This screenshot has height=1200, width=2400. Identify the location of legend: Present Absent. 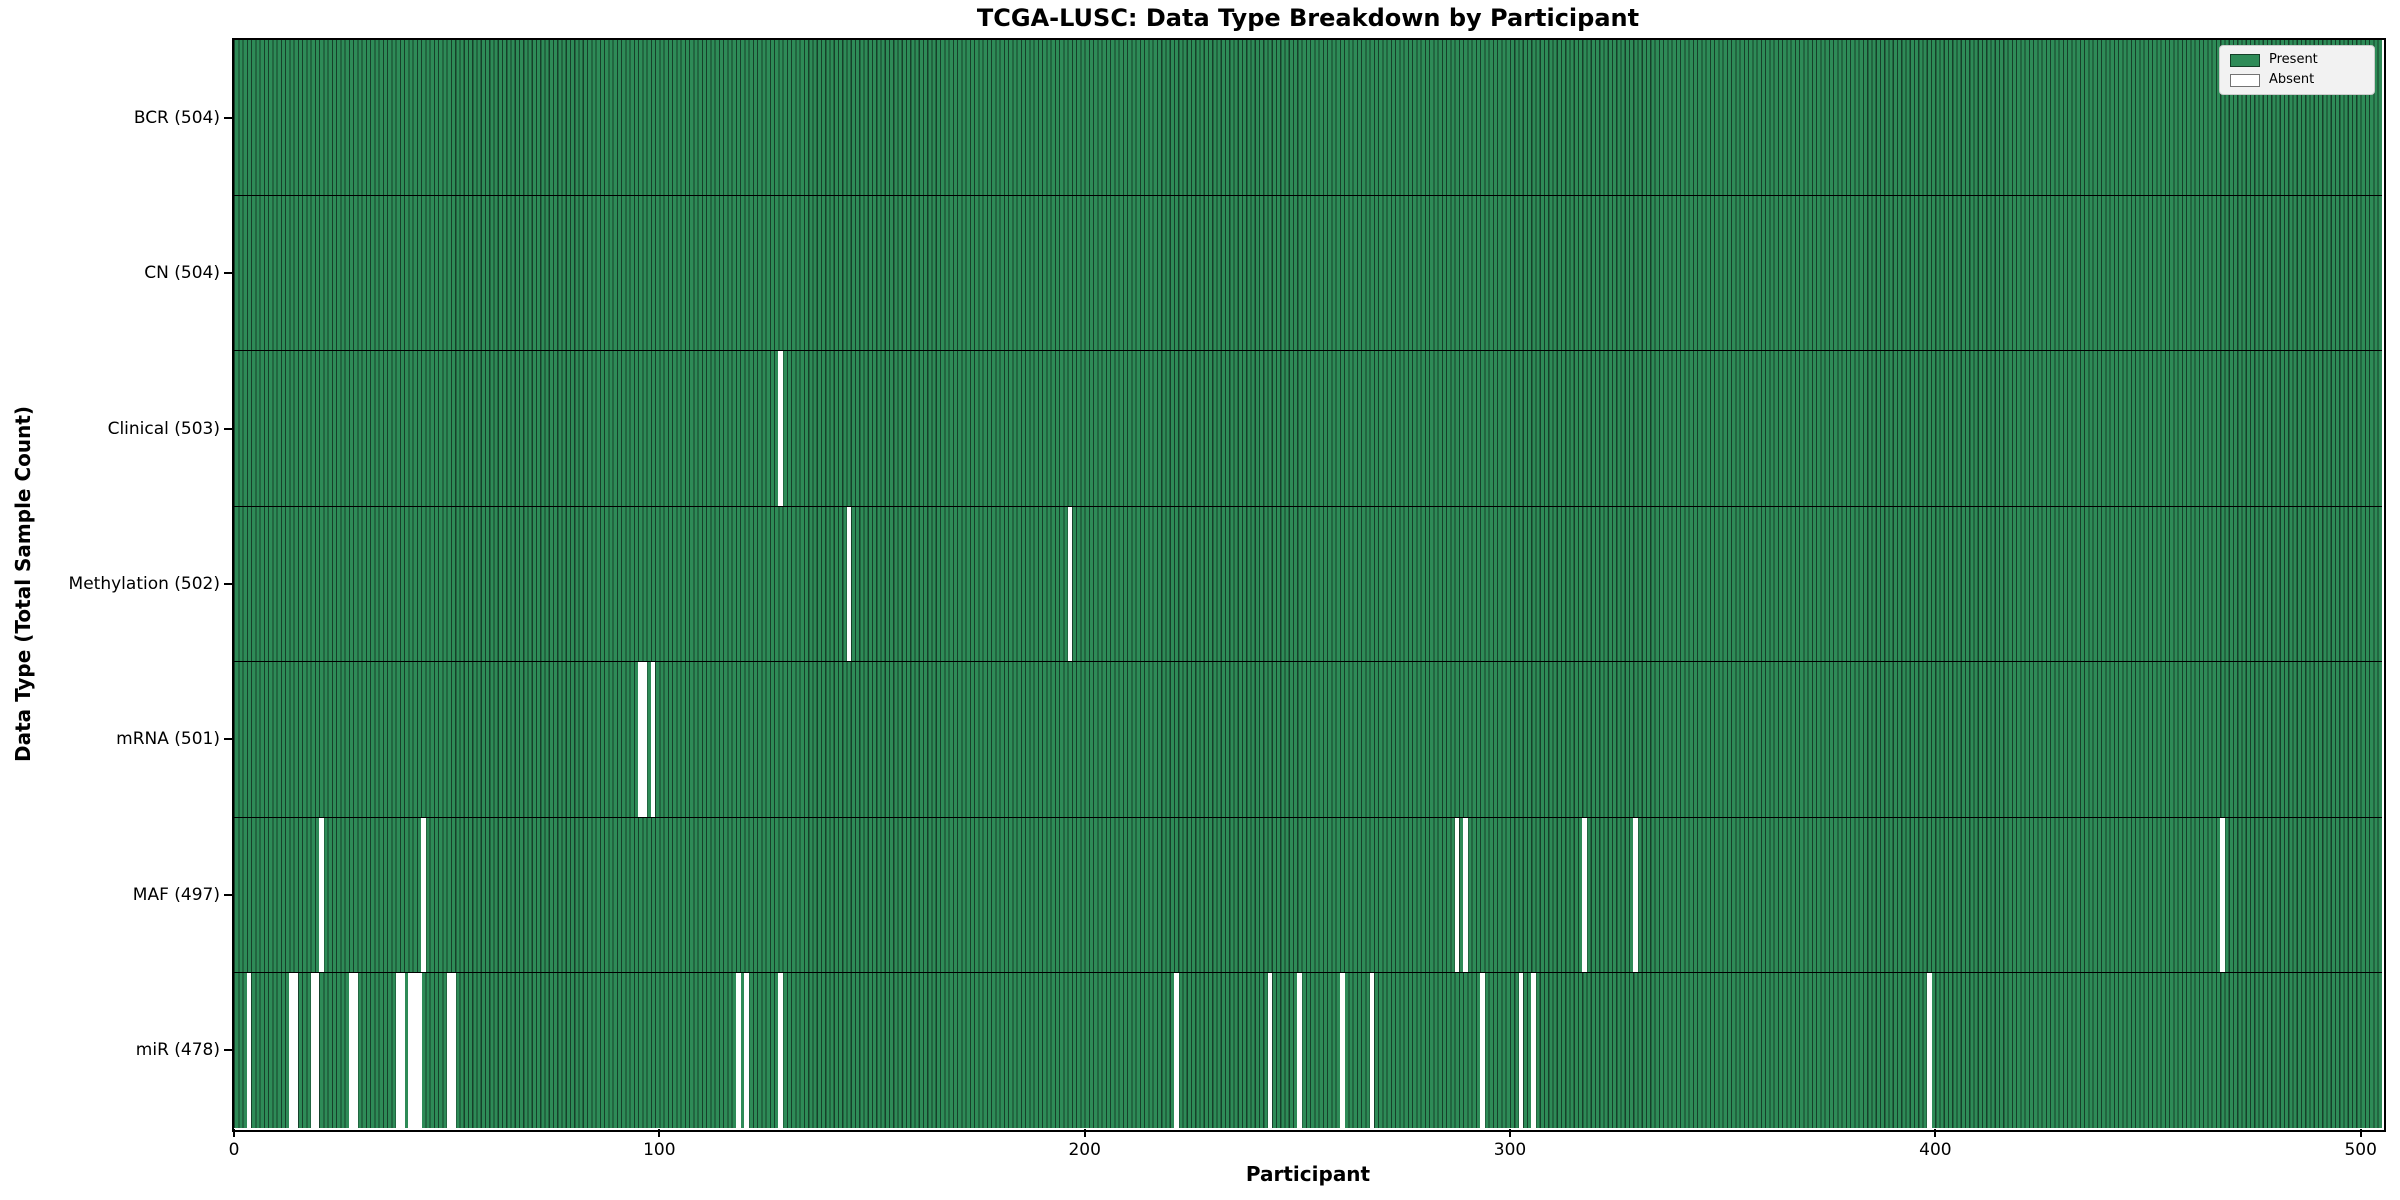
(2297, 70).